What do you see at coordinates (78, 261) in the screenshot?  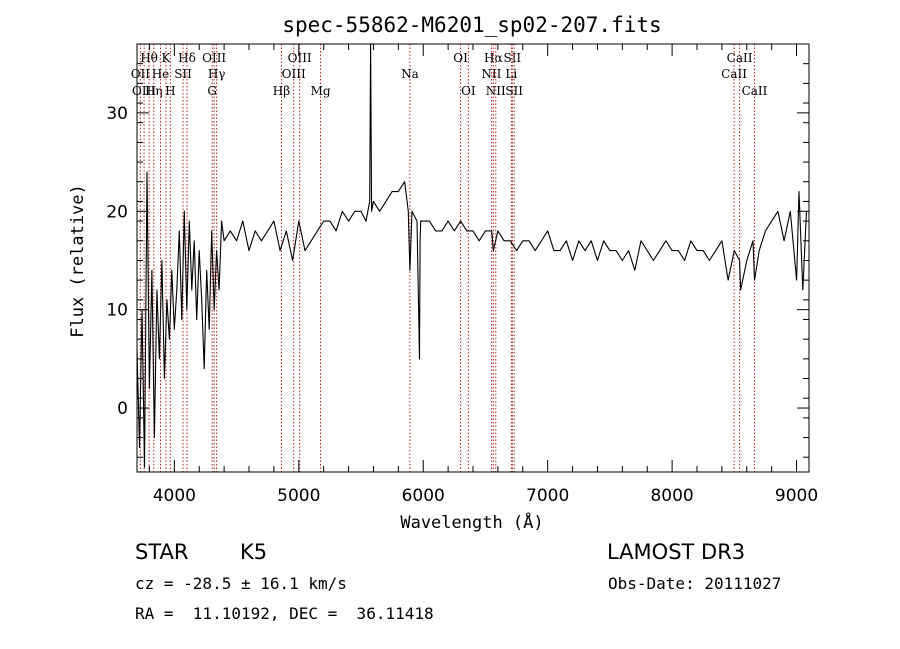 I see `y-axis-label: Flux (relative)` at bounding box center [78, 261].